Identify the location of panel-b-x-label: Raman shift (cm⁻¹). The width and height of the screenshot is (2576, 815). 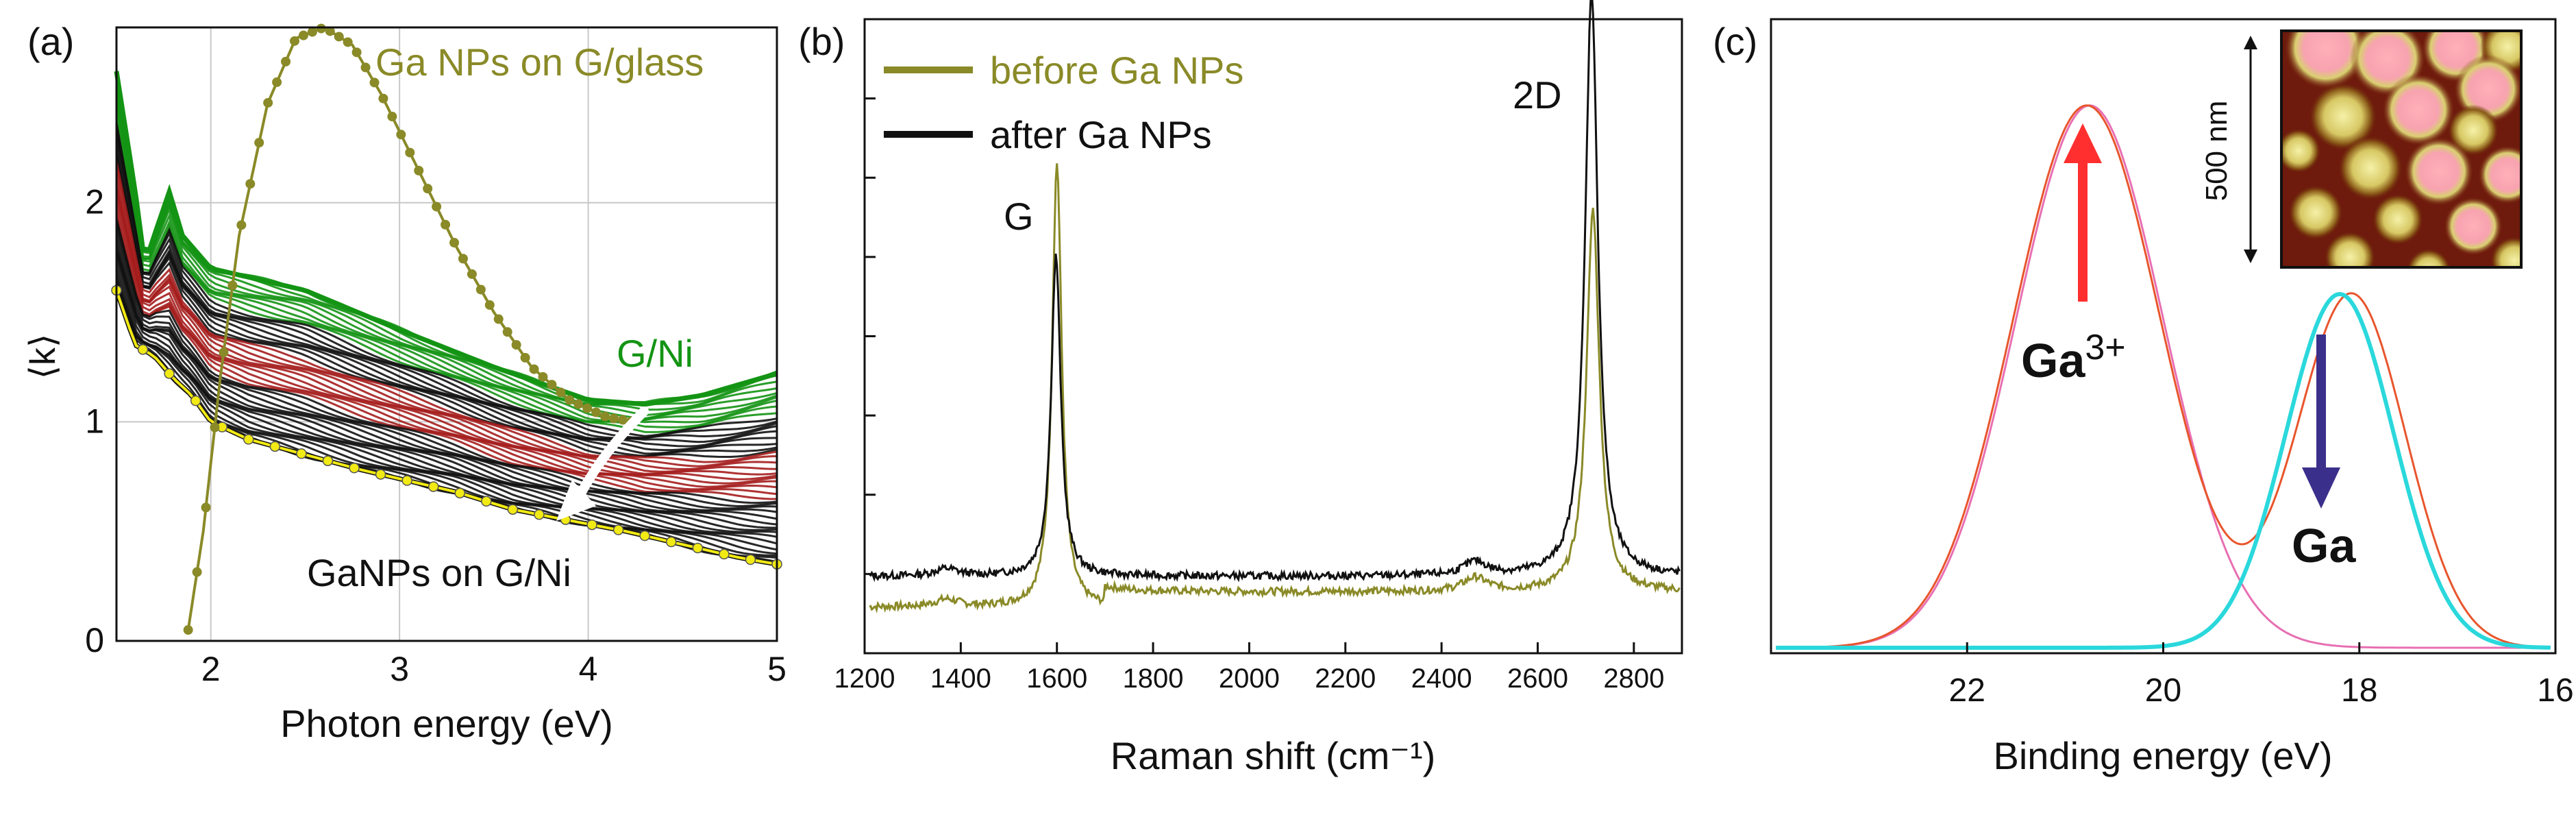
(1273, 755).